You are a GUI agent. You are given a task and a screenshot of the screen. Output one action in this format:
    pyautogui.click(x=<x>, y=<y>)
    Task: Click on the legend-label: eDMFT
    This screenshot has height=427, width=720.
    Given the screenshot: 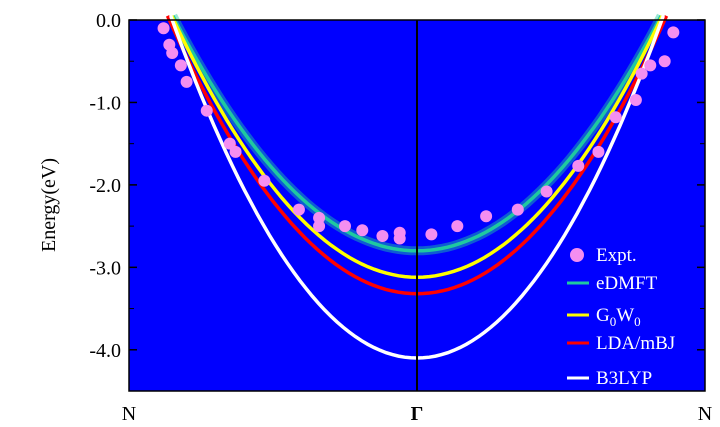 What is the action you would take?
    pyautogui.click(x=627, y=283)
    